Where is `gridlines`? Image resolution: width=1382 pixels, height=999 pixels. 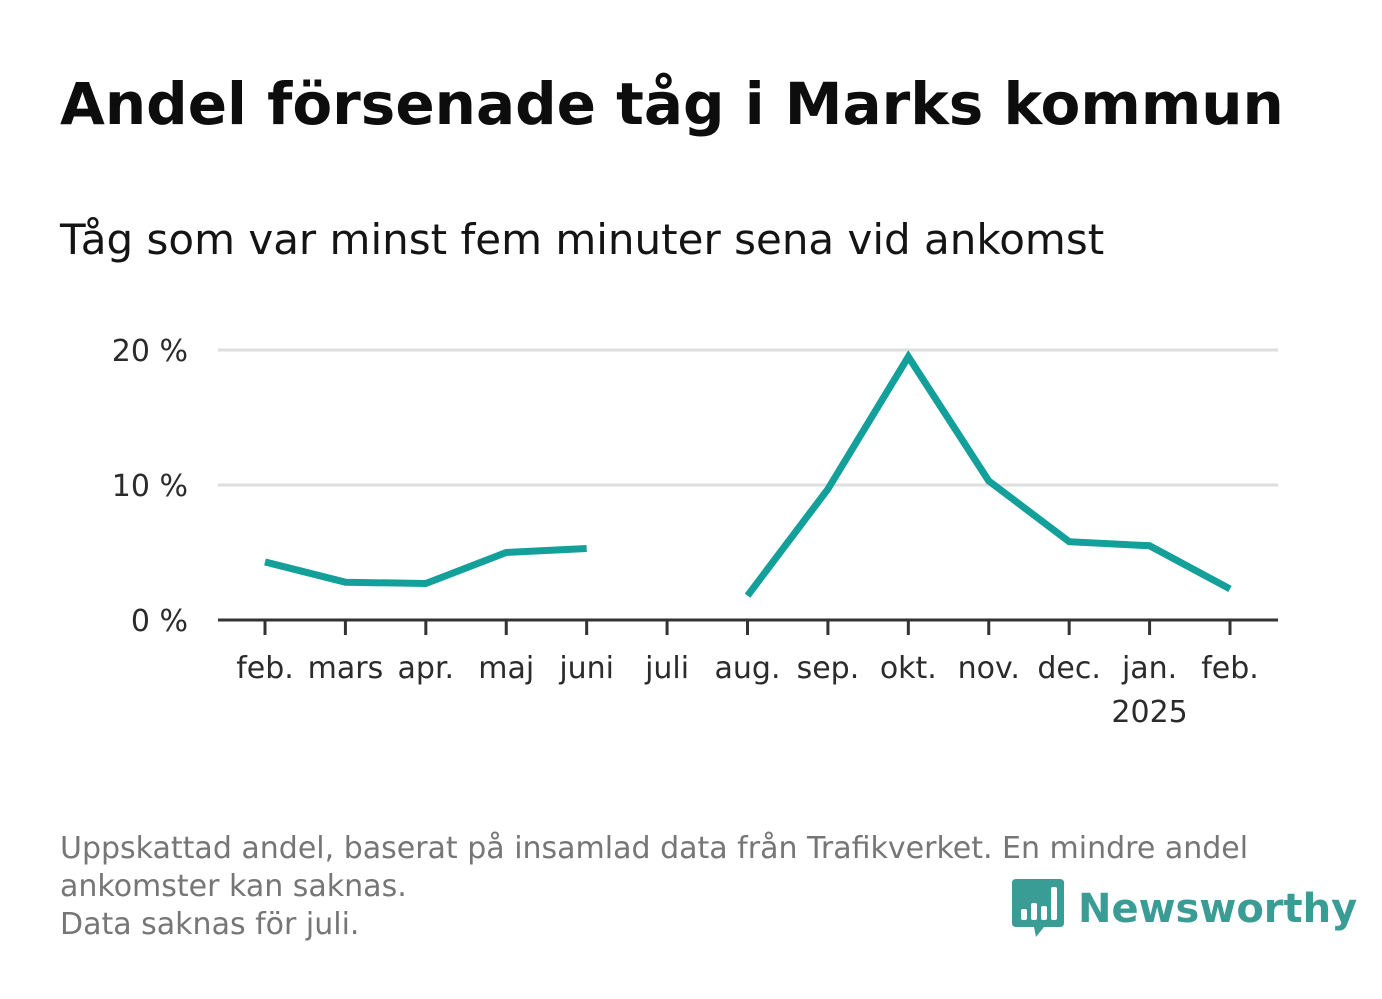 gridlines is located at coordinates (748, 417).